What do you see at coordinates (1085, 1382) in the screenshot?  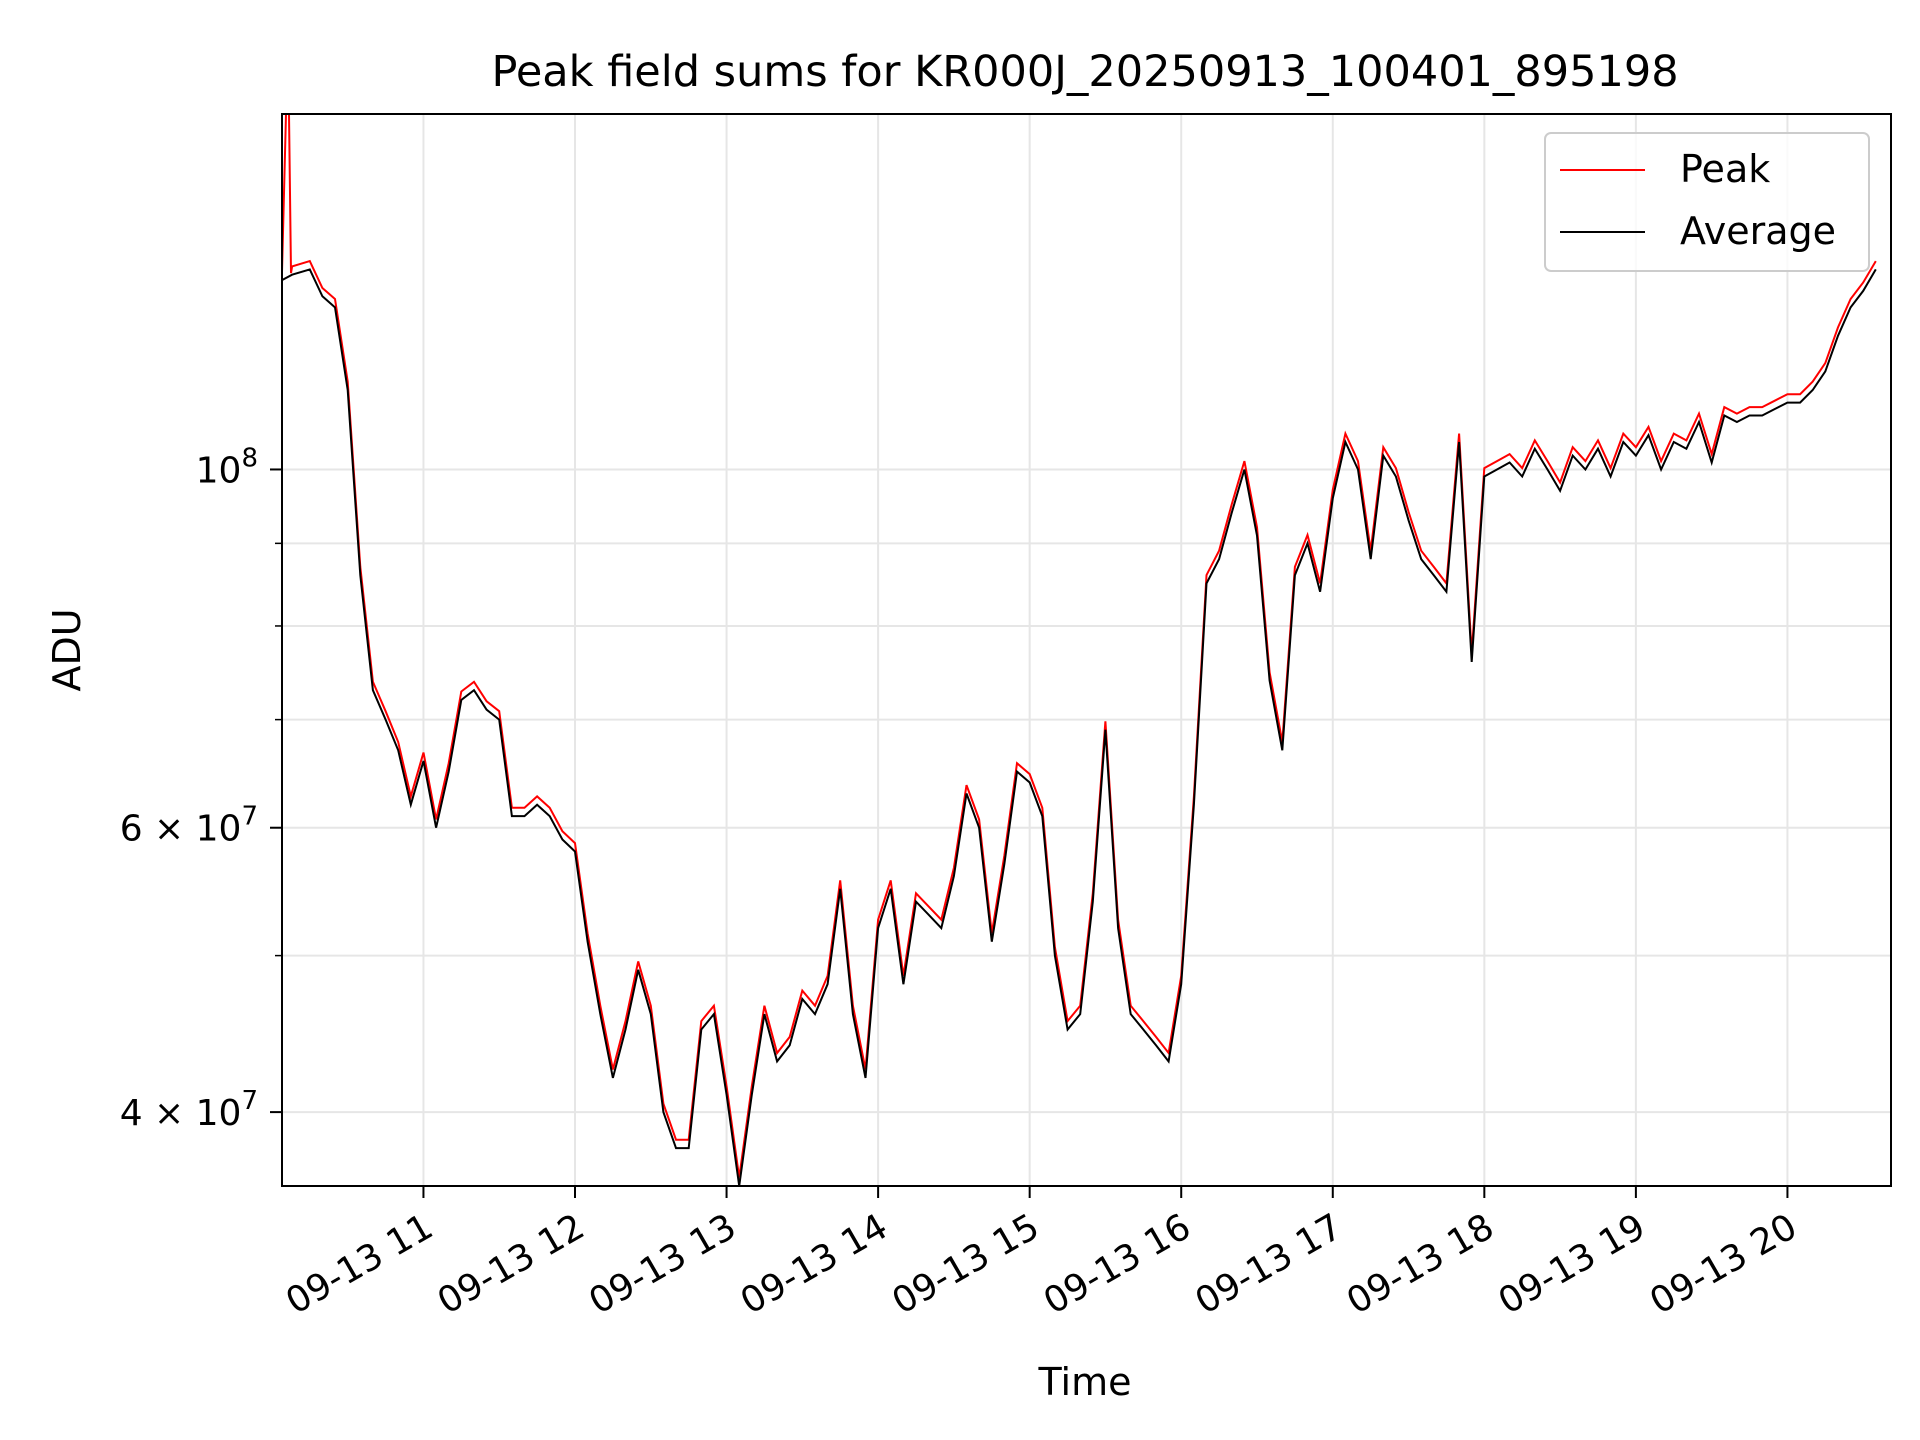 I see `x-axis-label: Time` at bounding box center [1085, 1382].